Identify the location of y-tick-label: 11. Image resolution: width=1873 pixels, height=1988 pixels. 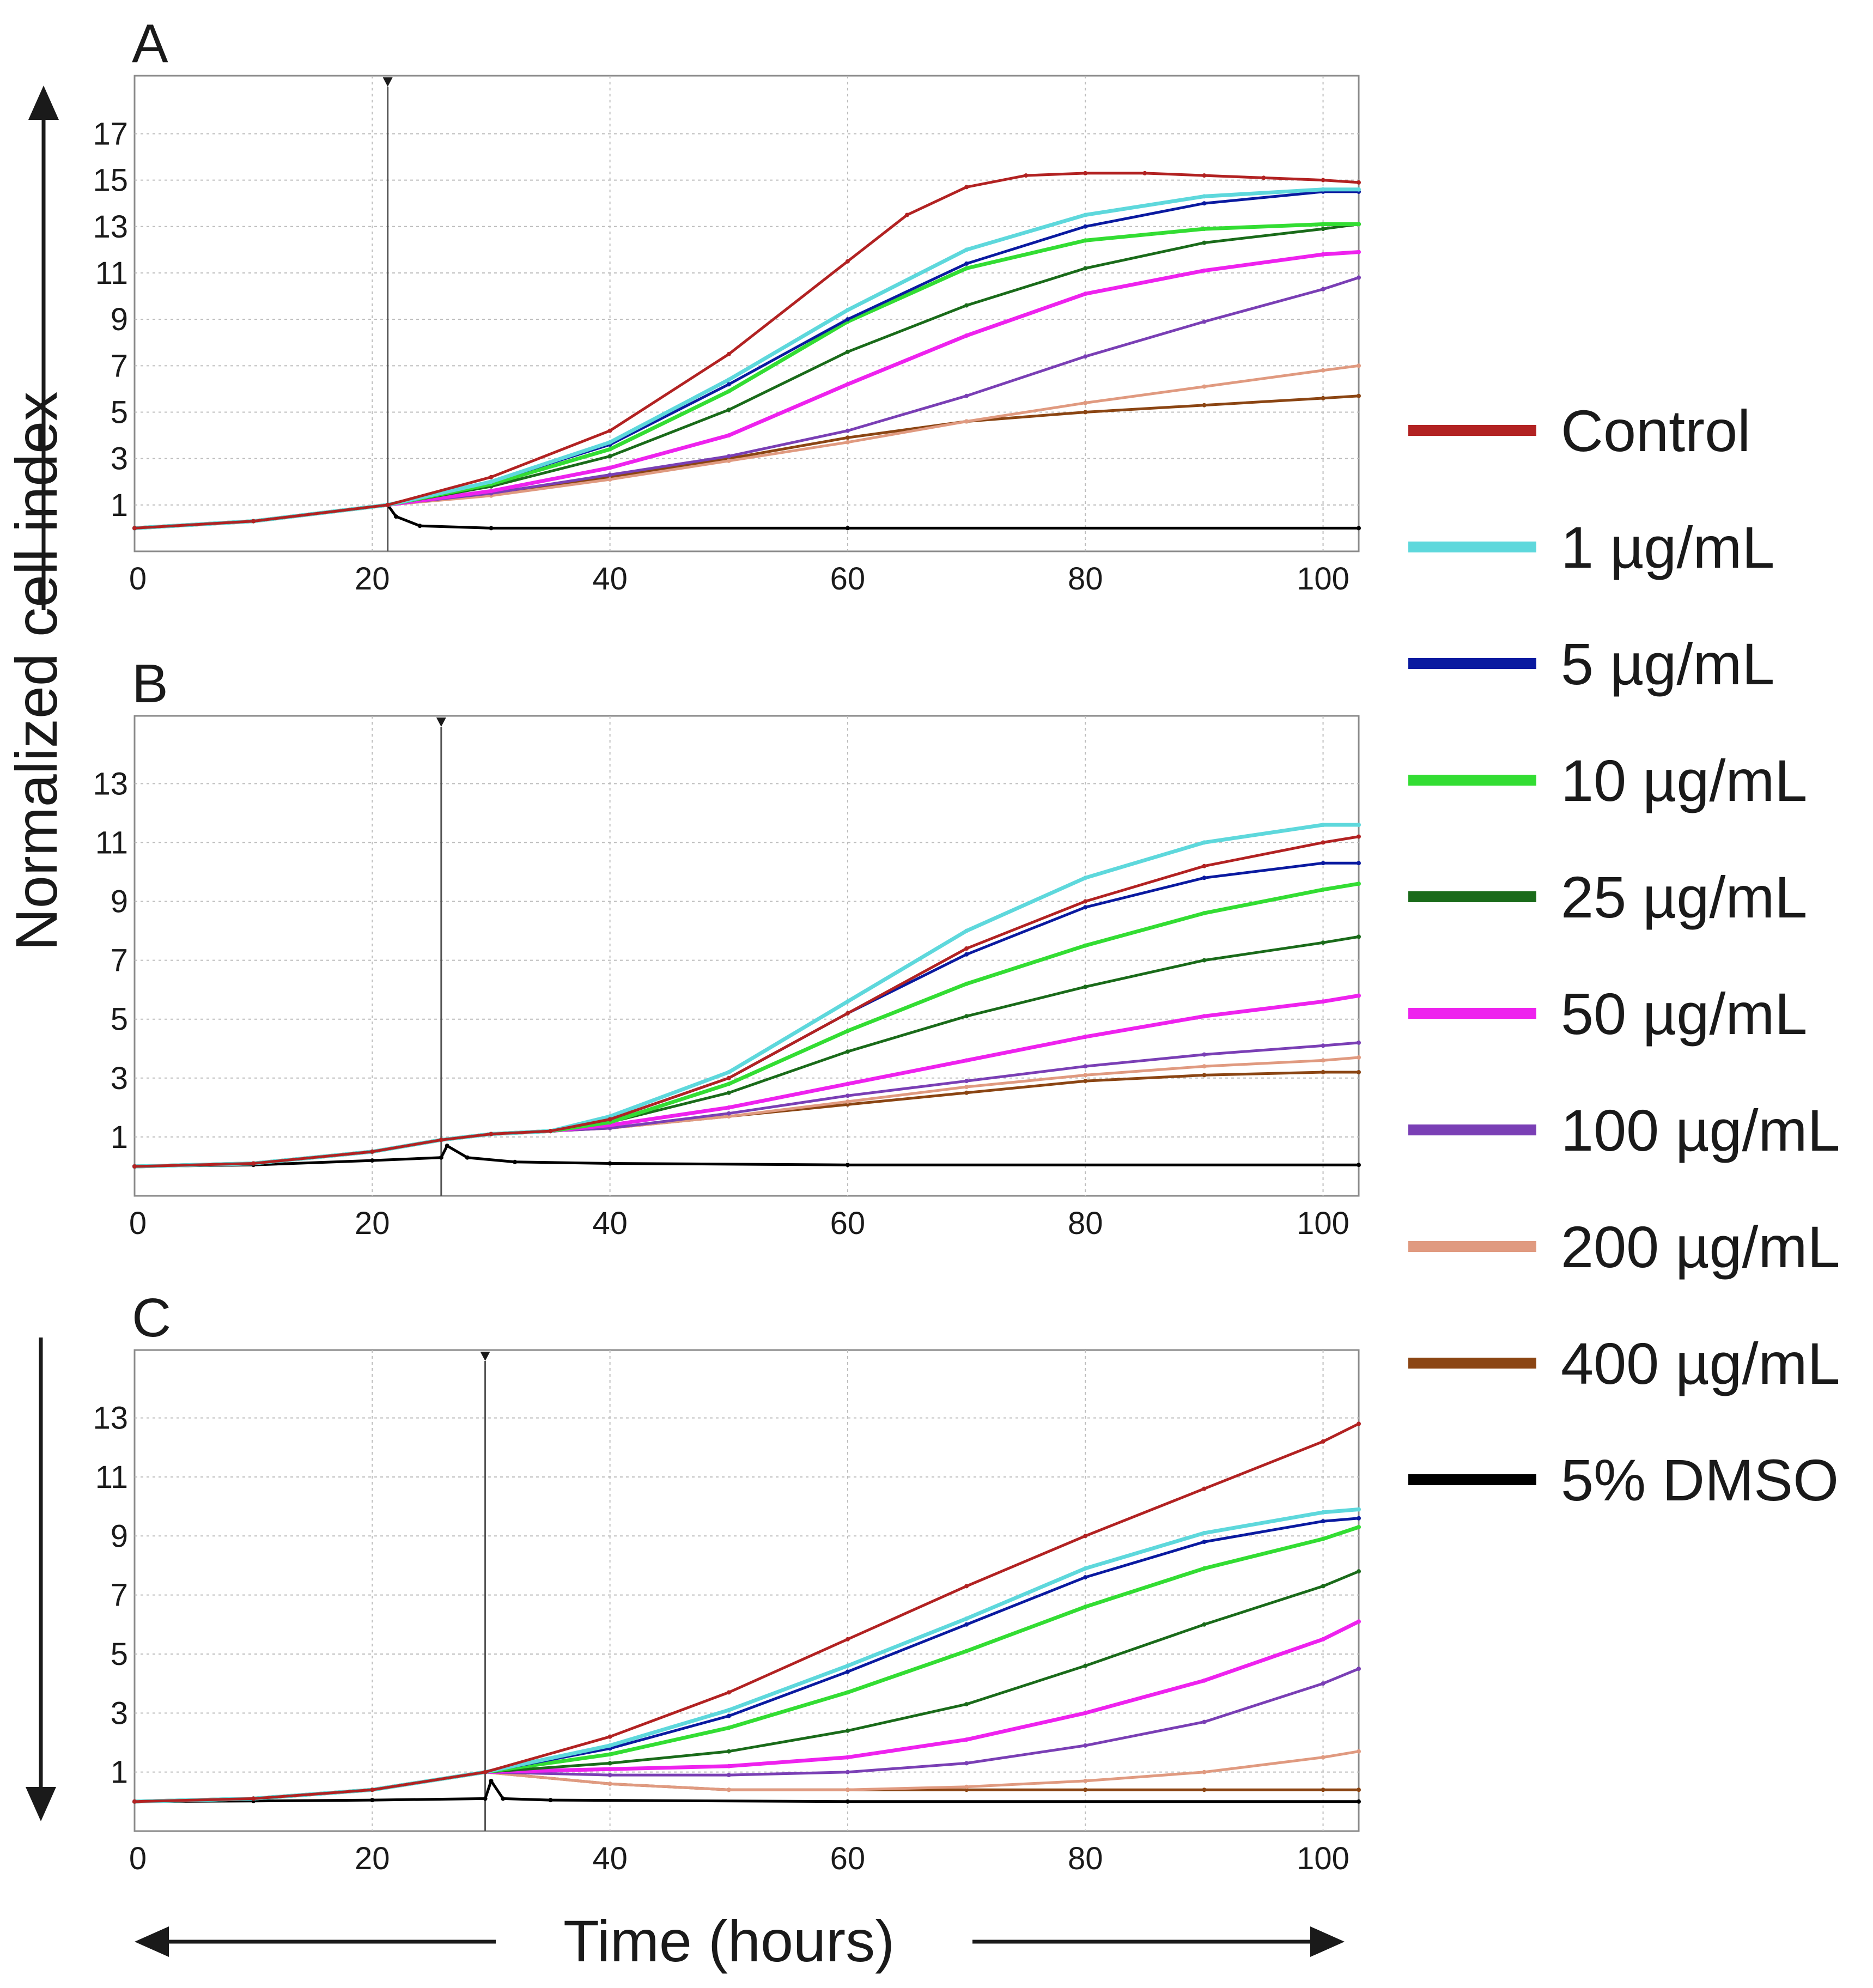
(111, 842).